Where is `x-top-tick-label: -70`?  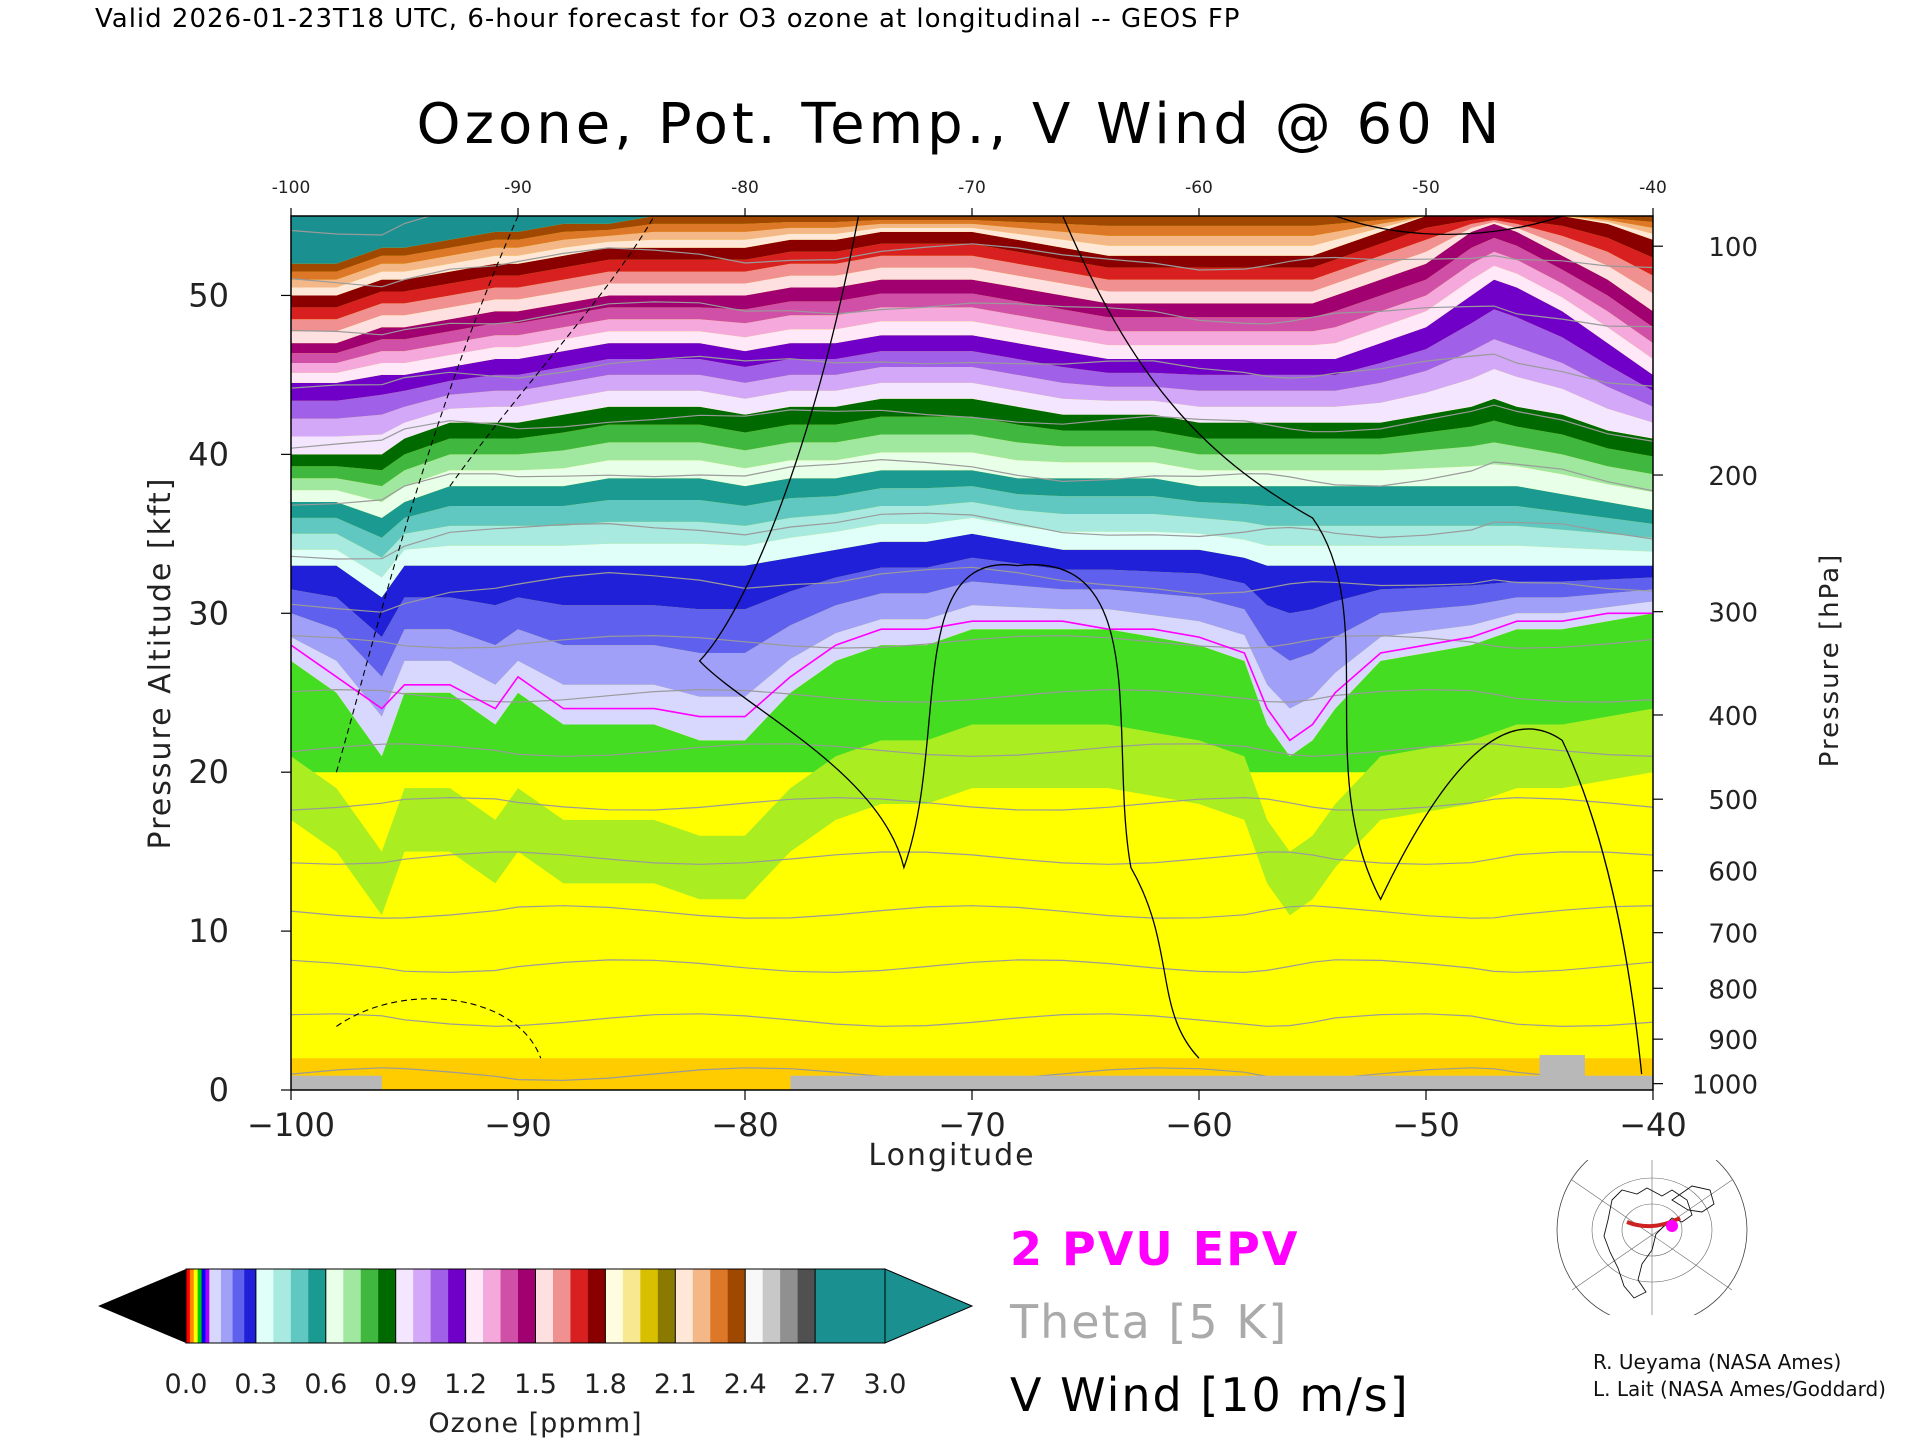 x-top-tick-label: -70 is located at coordinates (972, 188).